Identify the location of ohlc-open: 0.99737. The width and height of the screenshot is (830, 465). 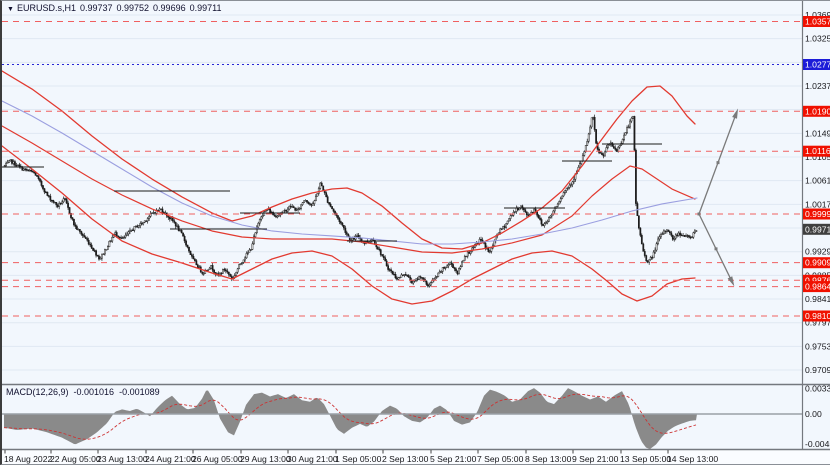
(96, 8).